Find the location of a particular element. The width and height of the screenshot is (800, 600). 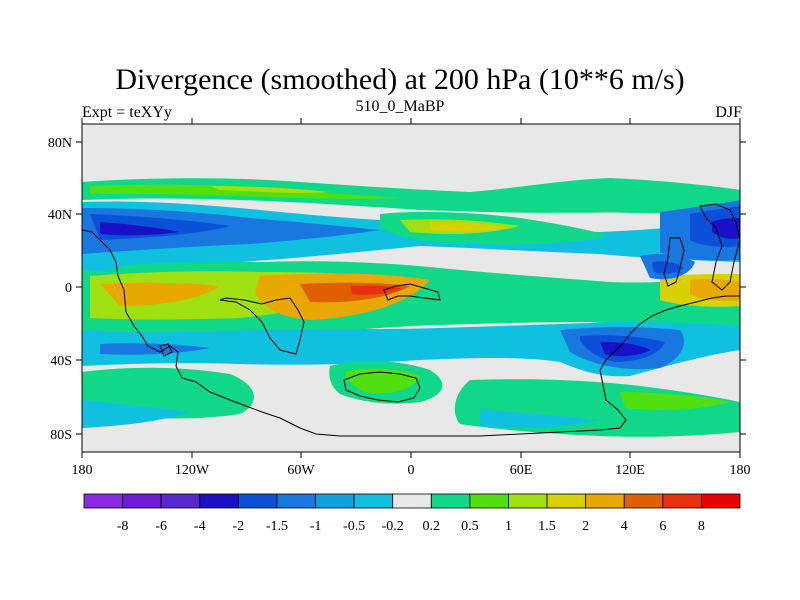

coastline-south-america is located at coordinates (262, 326).